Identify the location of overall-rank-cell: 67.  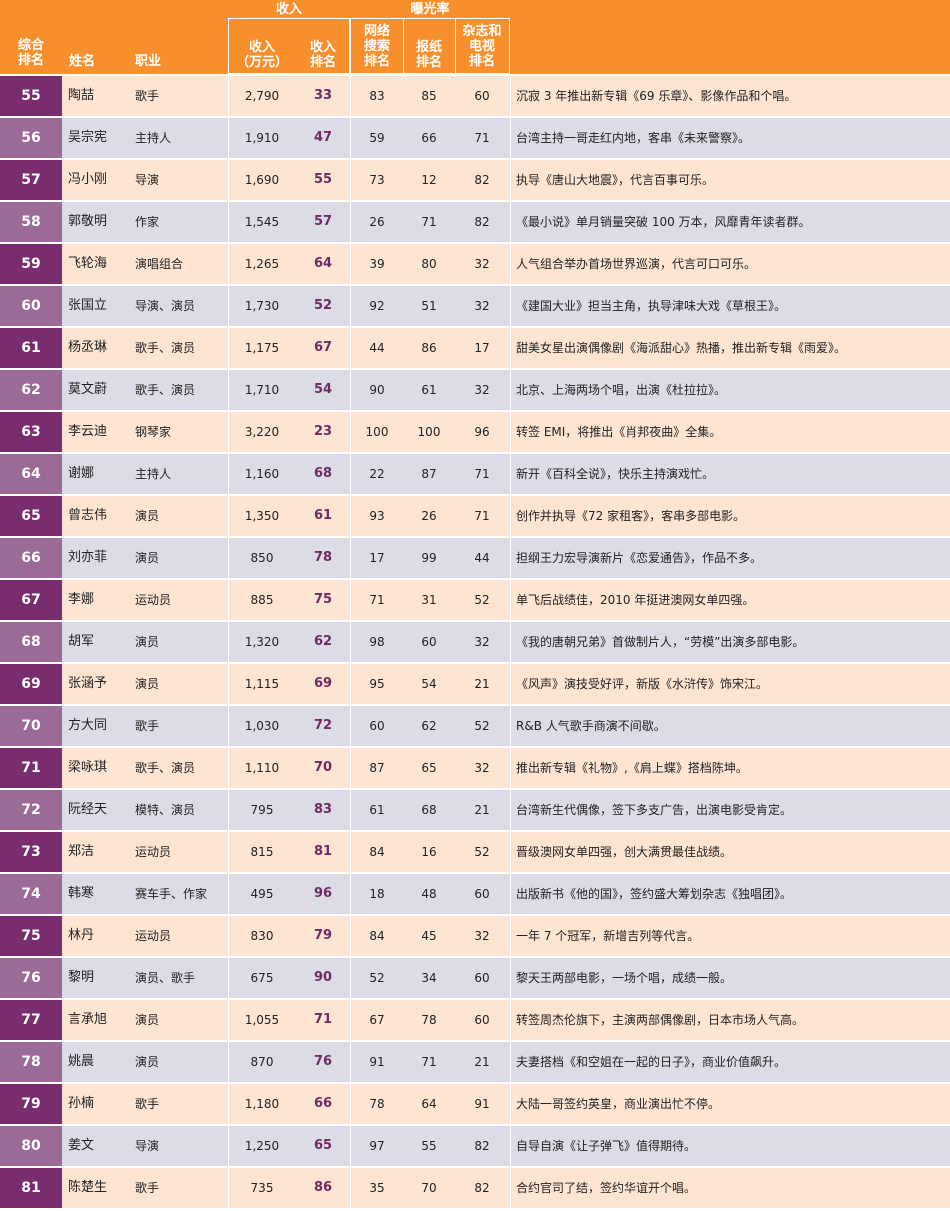
(31, 600).